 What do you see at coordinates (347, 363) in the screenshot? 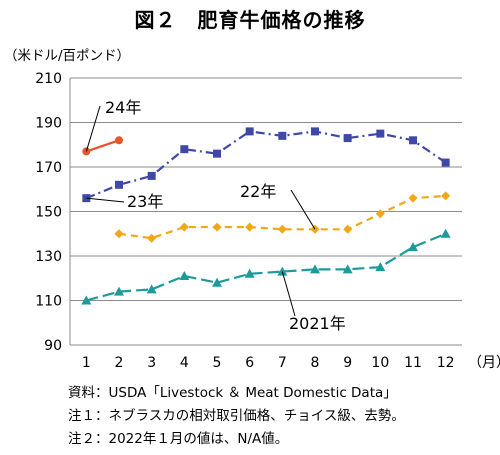
I see `x-tick-label: 9` at bounding box center [347, 363].